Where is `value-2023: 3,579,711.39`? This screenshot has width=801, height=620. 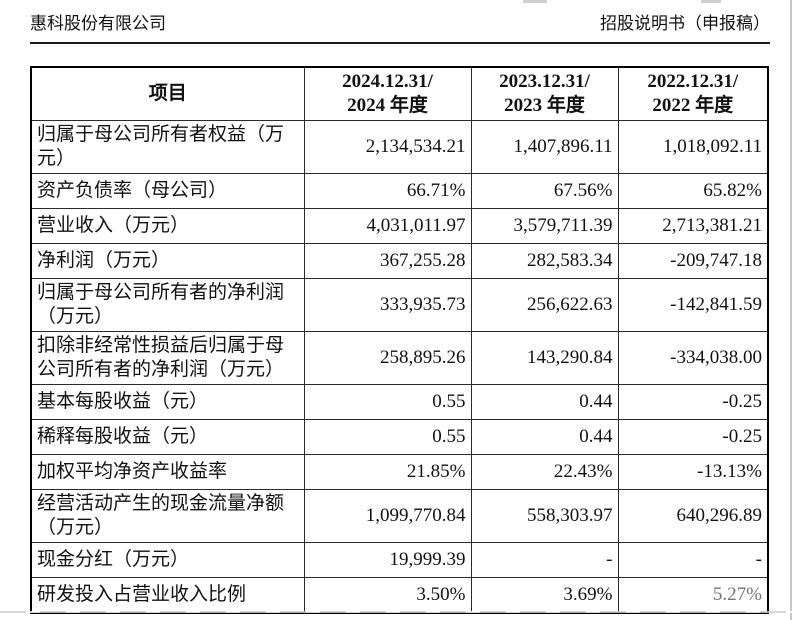 value-2023: 3,579,711.39 is located at coordinates (544, 226).